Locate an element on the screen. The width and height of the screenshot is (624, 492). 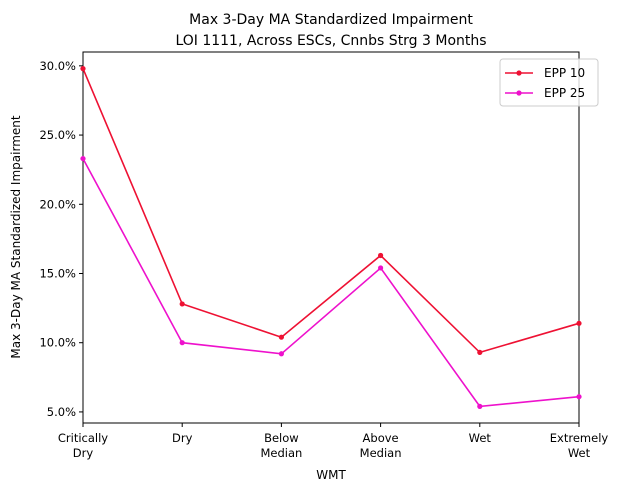
x-tick-label: Above is located at coordinates (381, 438).